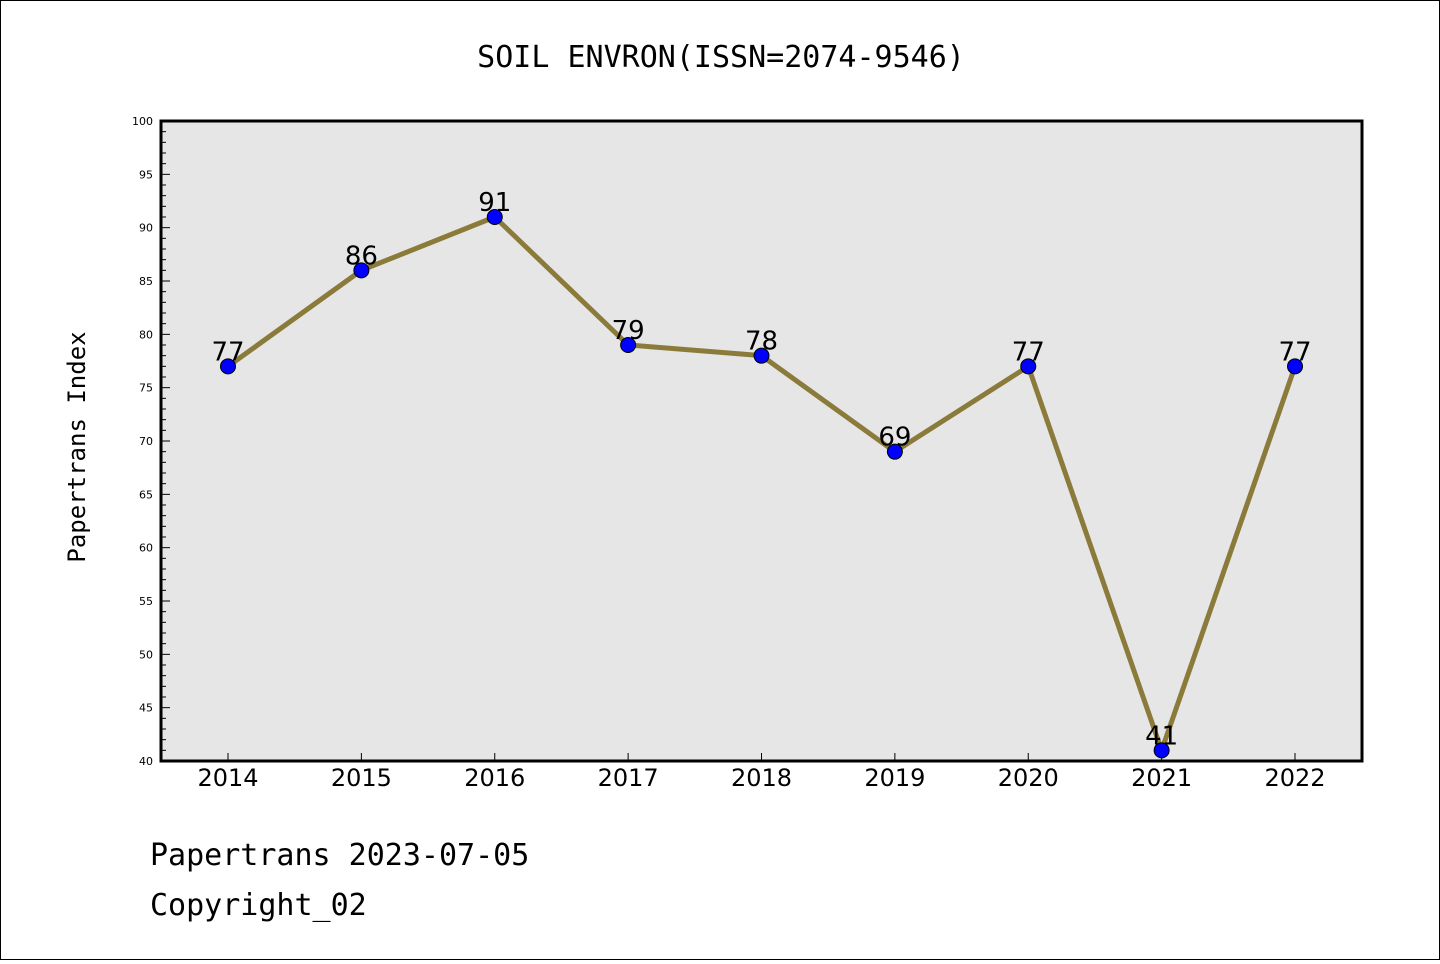 This screenshot has width=1440, height=964. I want to click on x-tick-label: 2016, so click(494, 778).